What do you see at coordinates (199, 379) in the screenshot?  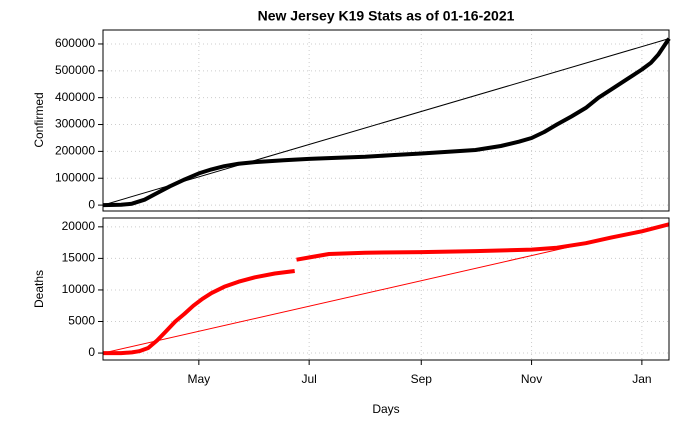 I see `x-tick-label: May` at bounding box center [199, 379].